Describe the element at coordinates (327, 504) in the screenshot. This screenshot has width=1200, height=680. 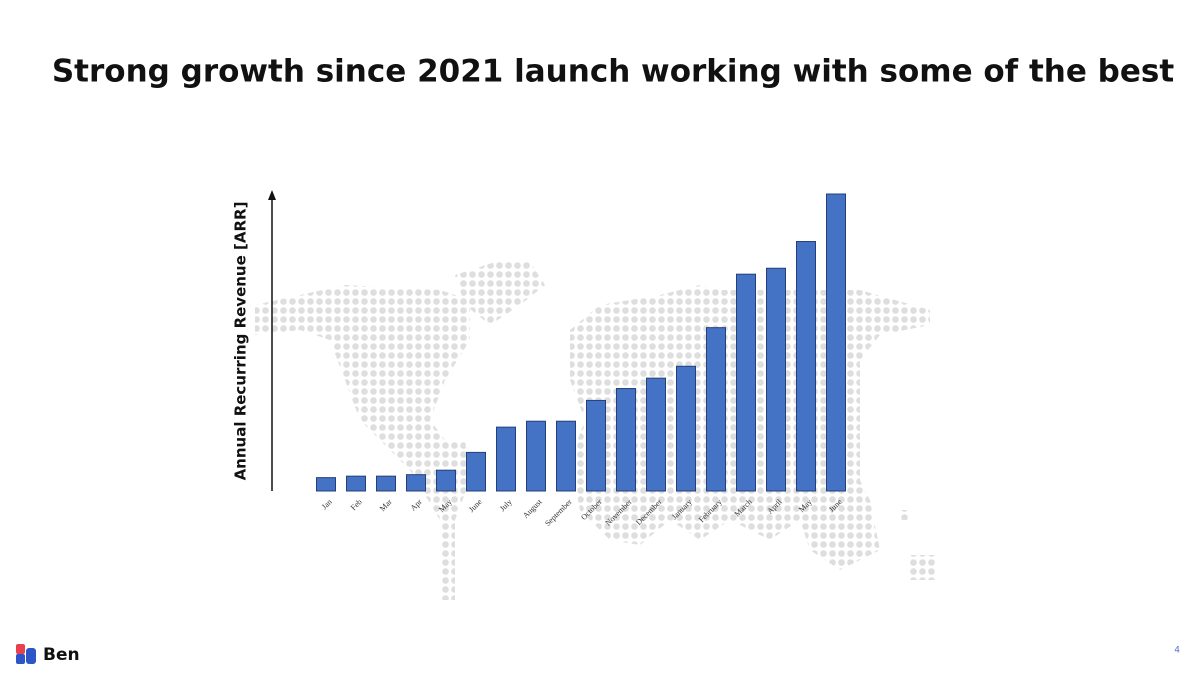
I see `x-tick-label: Jan` at that location.